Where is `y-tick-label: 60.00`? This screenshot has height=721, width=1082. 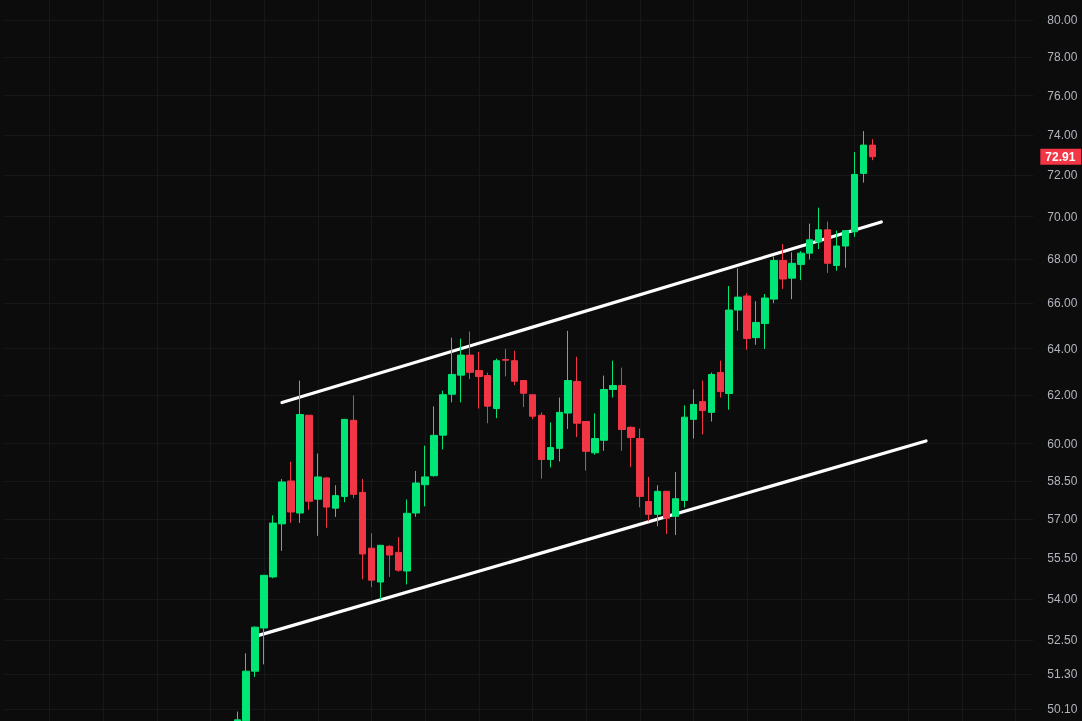 y-tick-label: 60.00 is located at coordinates (1062, 443).